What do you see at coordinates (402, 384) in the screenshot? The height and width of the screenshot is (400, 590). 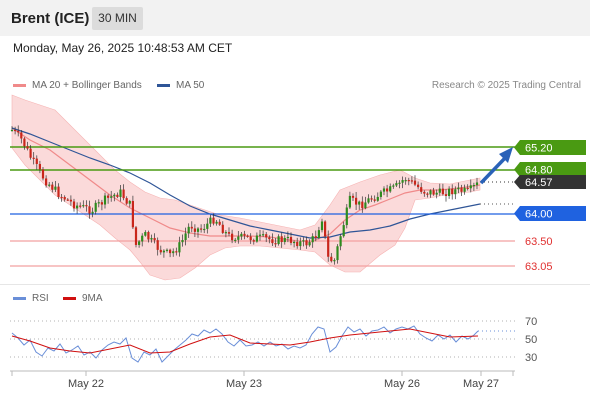 I see `x-label-may26: May 26` at bounding box center [402, 384].